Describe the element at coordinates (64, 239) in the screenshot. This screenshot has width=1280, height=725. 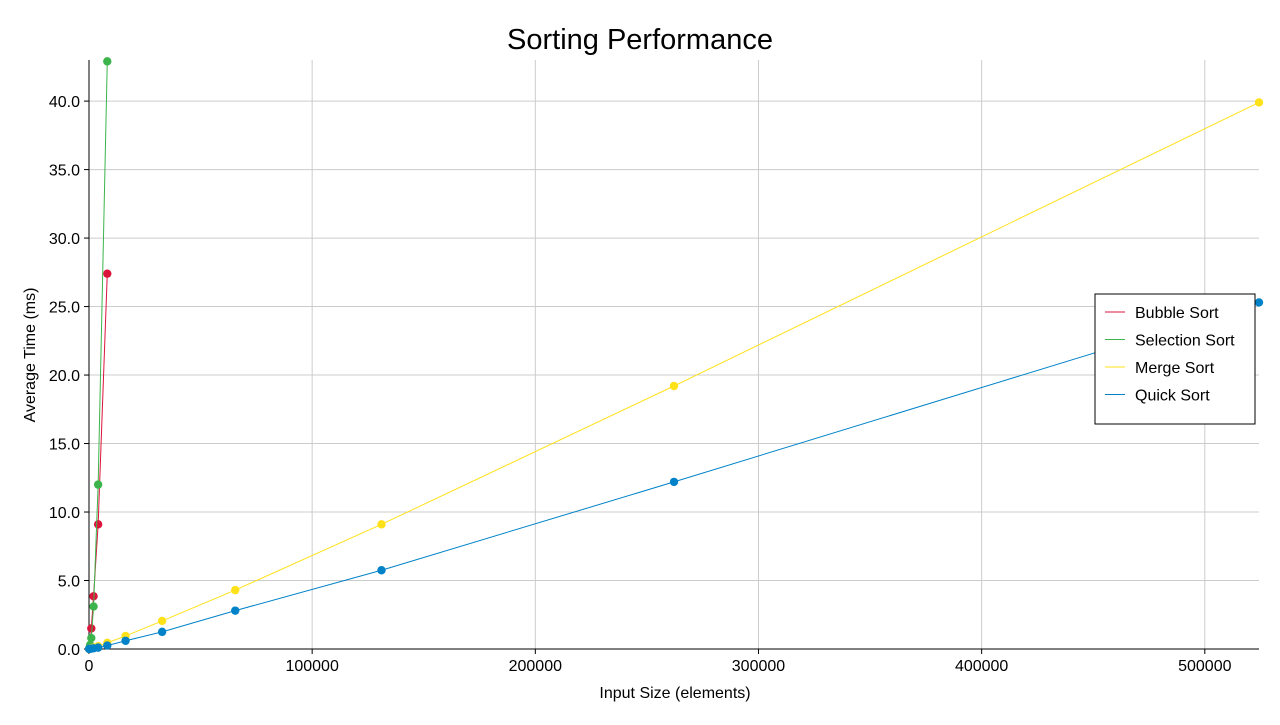
I see `y-tick-label: 30.0` at that location.